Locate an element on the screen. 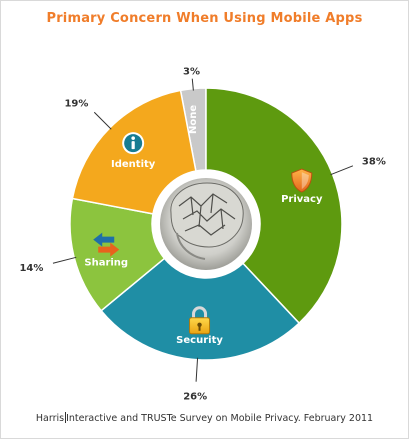 This screenshot has height=439, width=409. value-label-privacy: 38% is located at coordinates (374, 162).